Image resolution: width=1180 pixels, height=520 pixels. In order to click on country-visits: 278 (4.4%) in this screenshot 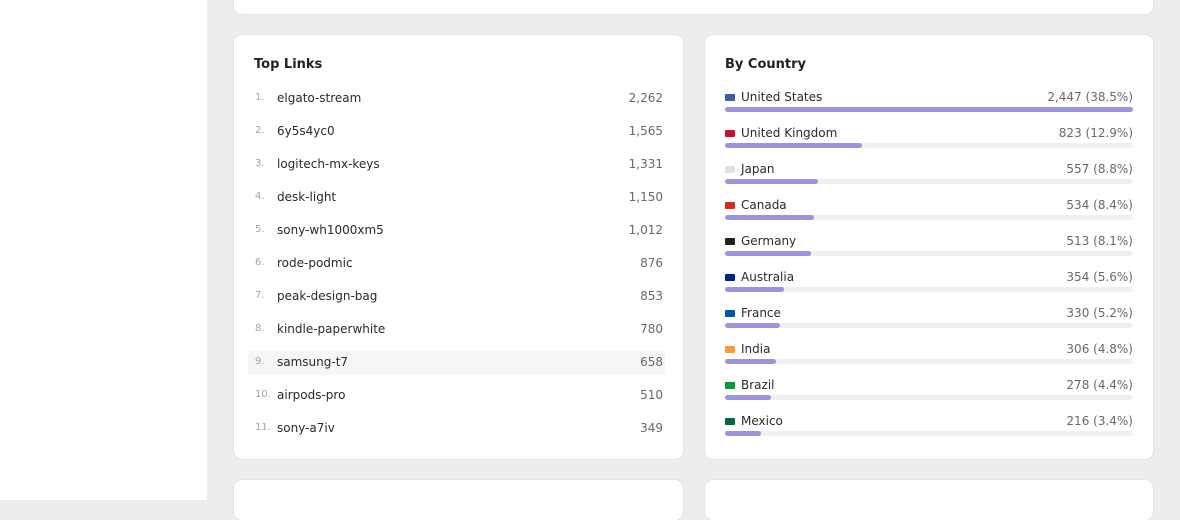, I will do `click(1099, 385)`.